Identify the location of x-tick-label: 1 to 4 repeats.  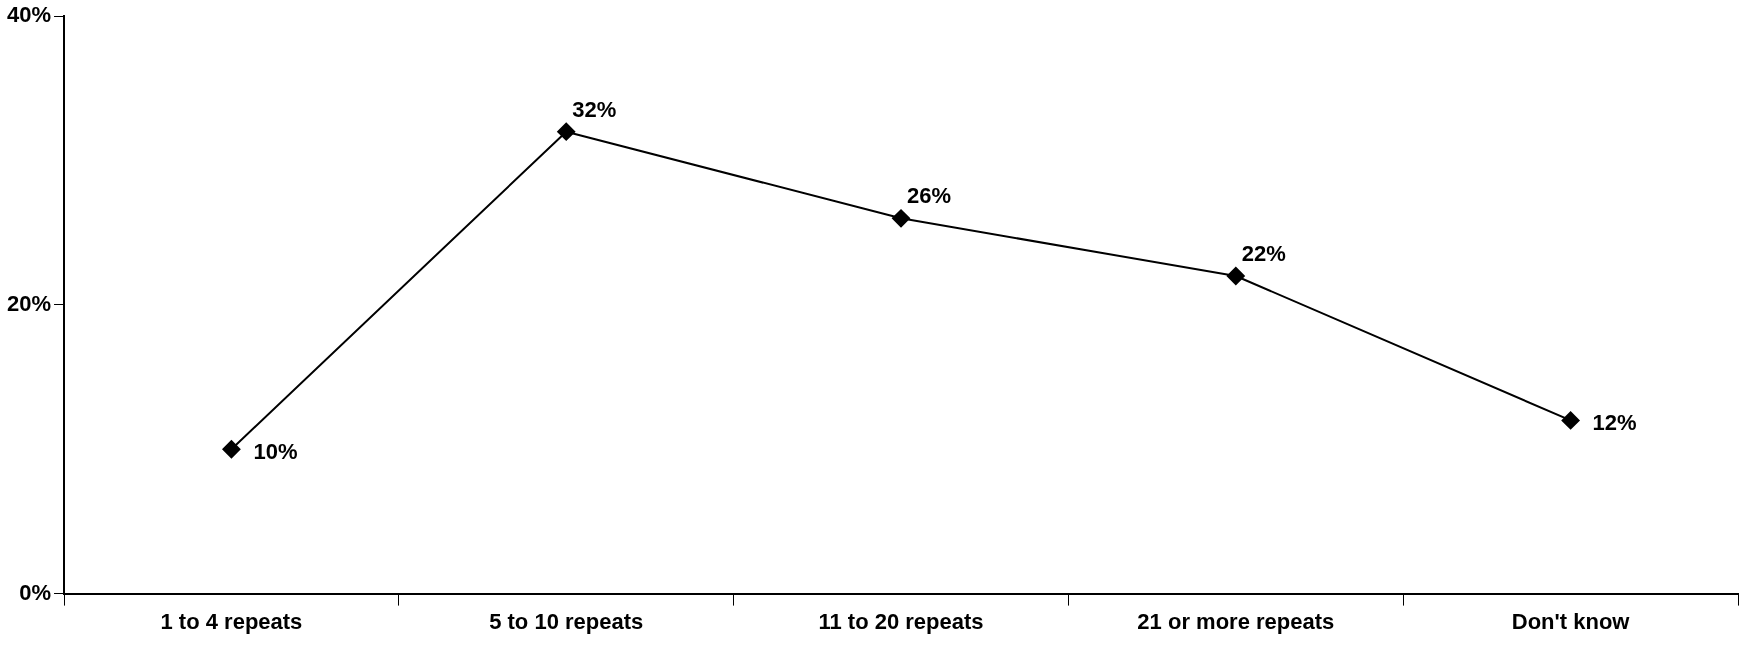
(231, 621).